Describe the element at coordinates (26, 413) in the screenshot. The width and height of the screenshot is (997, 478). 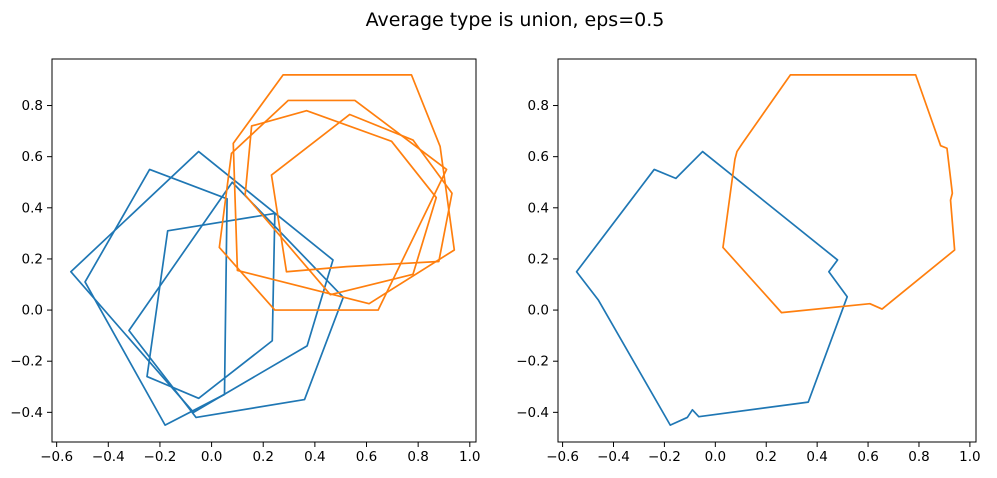
I see `left-y-tick-label: −0.4` at that location.